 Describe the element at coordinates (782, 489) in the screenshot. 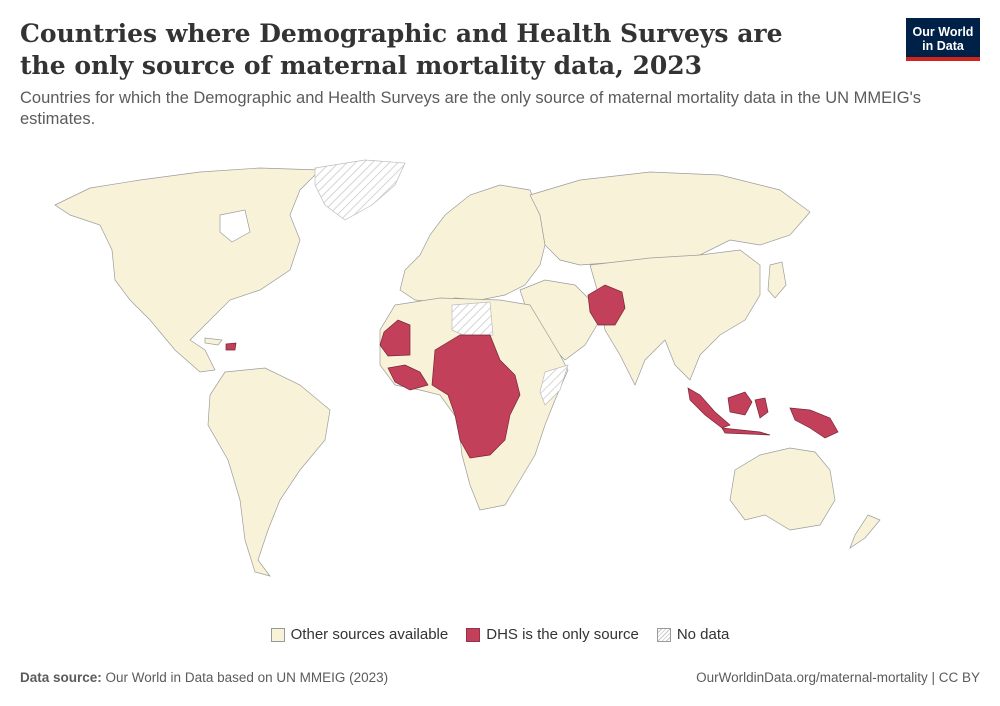

I see `map-region-australia` at that location.